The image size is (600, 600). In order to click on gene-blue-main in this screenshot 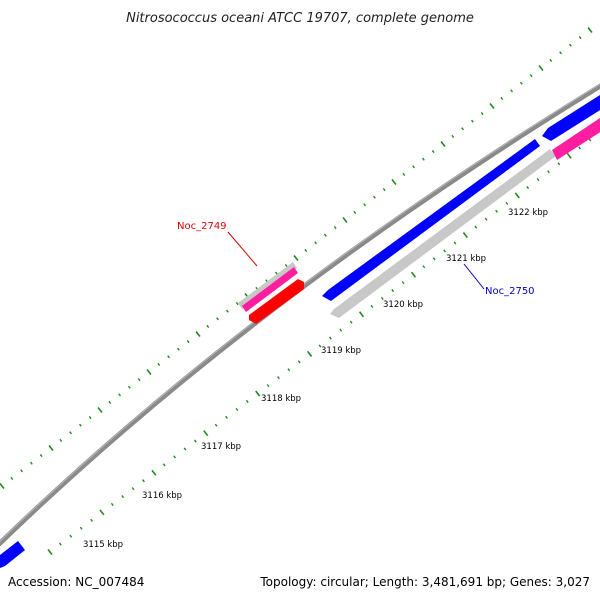, I will do `click(431, 220)`.